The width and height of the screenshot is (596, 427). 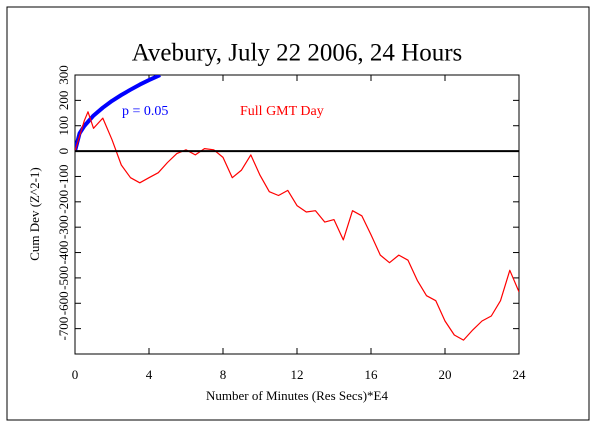 I want to click on y-tick-label: 100, so click(x=63, y=125).